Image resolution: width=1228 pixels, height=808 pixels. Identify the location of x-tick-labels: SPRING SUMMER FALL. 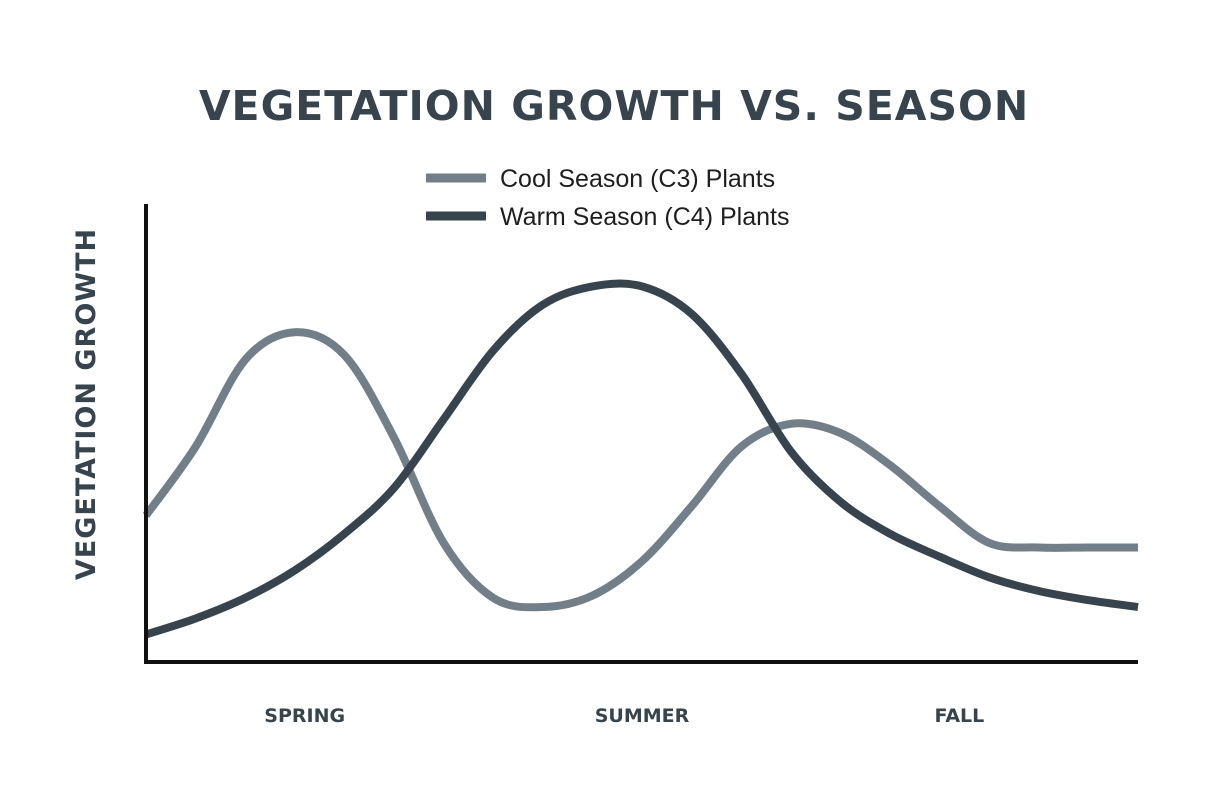
(624, 716).